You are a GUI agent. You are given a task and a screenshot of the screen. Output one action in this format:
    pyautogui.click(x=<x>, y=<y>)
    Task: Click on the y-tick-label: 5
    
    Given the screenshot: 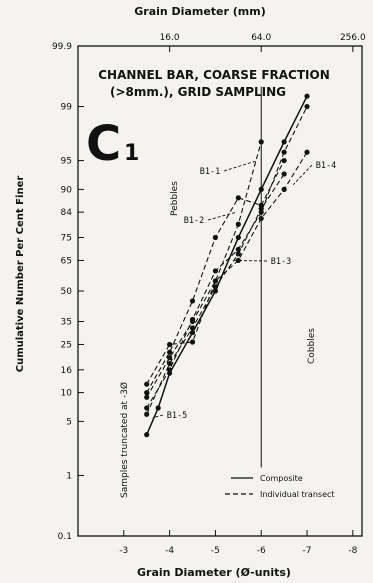 What is the action you would take?
    pyautogui.click(x=69, y=422)
    